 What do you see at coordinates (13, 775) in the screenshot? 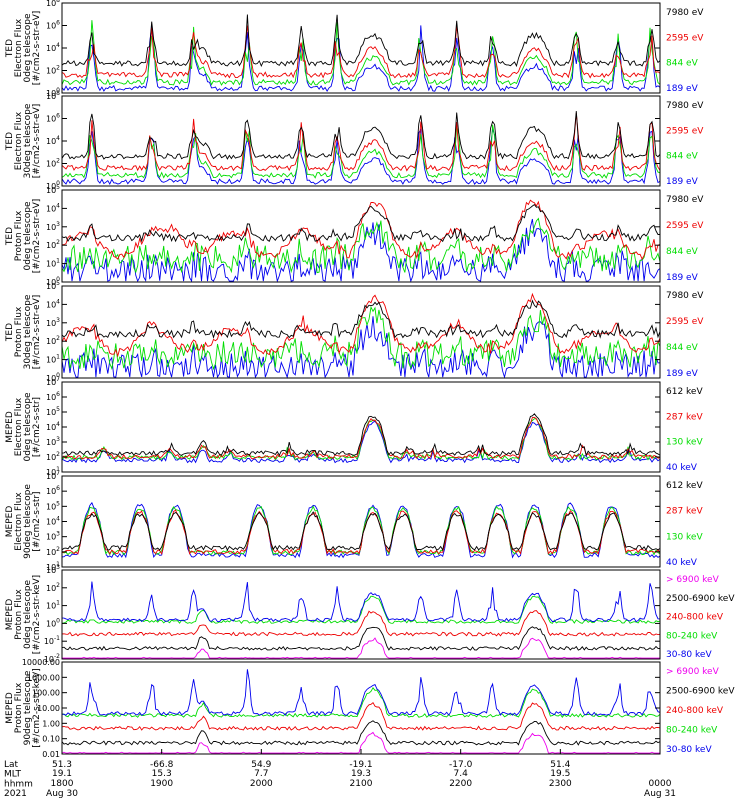
I see `xaxis-row-label-mlt: MLT` at bounding box center [13, 775].